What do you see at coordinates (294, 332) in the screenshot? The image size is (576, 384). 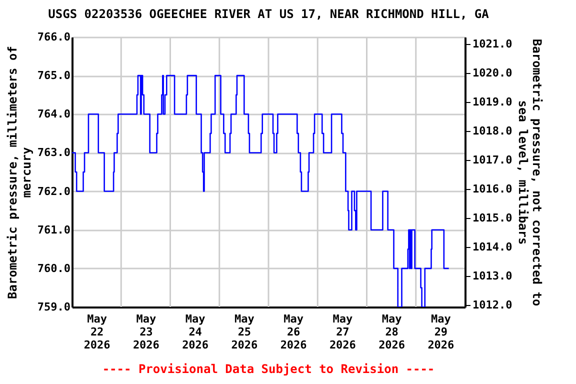 I see `x-tick-label: May 26 2026` at bounding box center [294, 332].